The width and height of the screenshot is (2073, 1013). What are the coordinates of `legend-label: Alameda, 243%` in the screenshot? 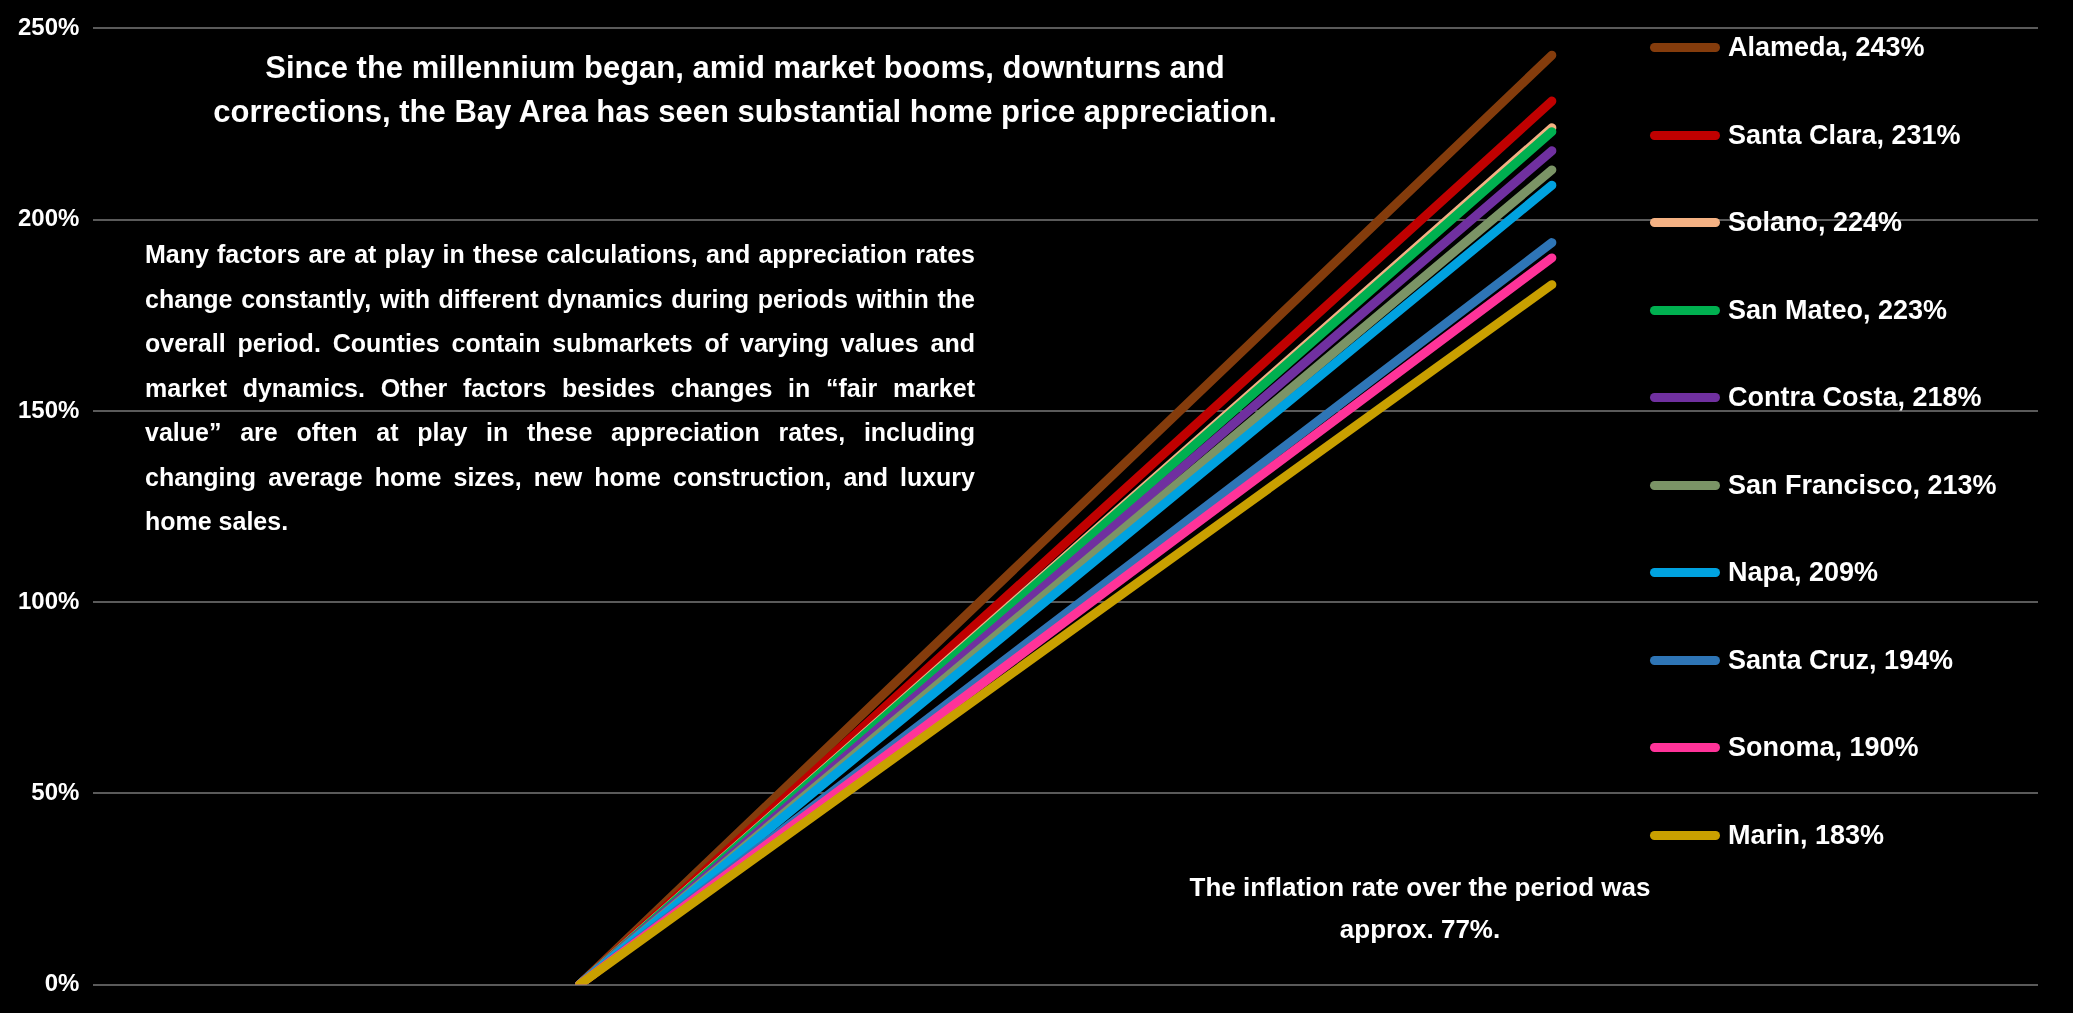 It's located at (1826, 48).